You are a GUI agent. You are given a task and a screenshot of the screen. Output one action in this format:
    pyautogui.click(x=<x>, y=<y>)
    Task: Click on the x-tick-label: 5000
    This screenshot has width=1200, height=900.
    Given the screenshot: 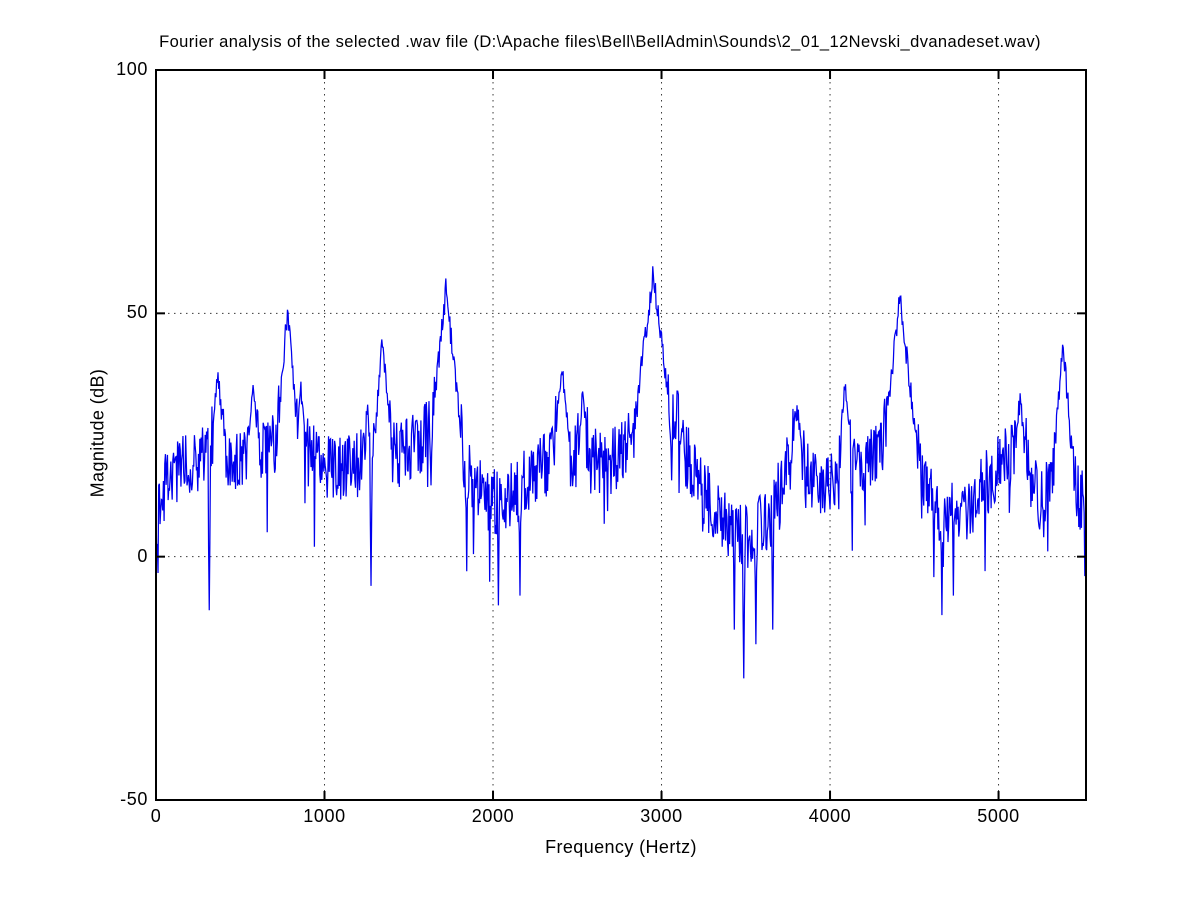 What is the action you would take?
    pyautogui.click(x=998, y=816)
    